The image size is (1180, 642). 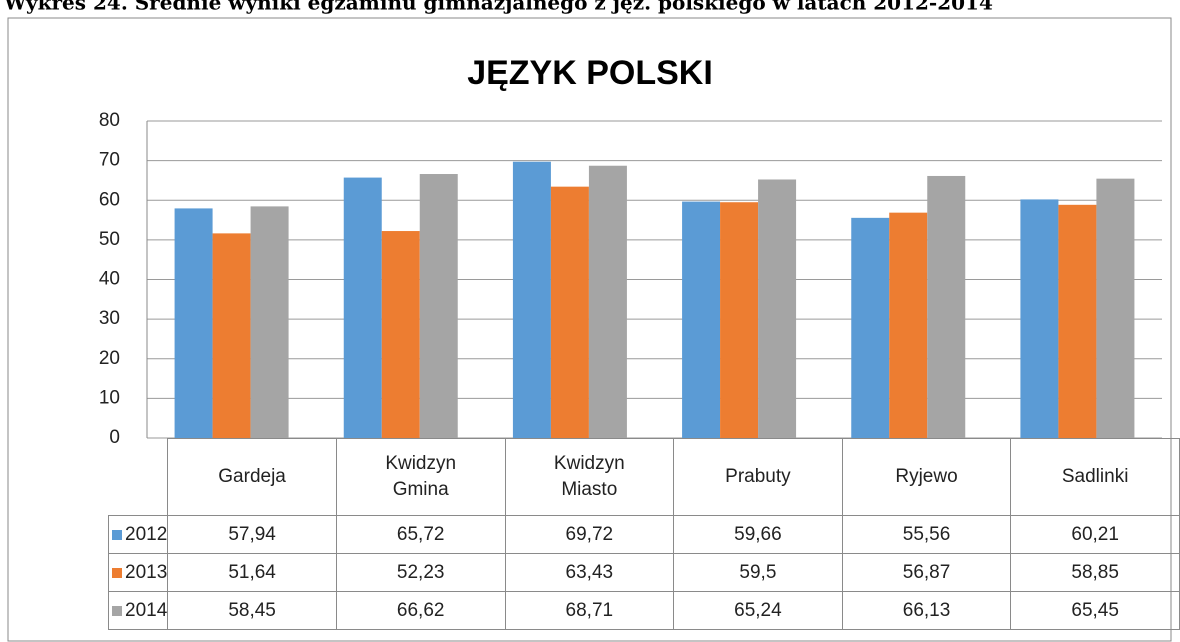 I want to click on value-label: 65,45, so click(x=1095, y=610).